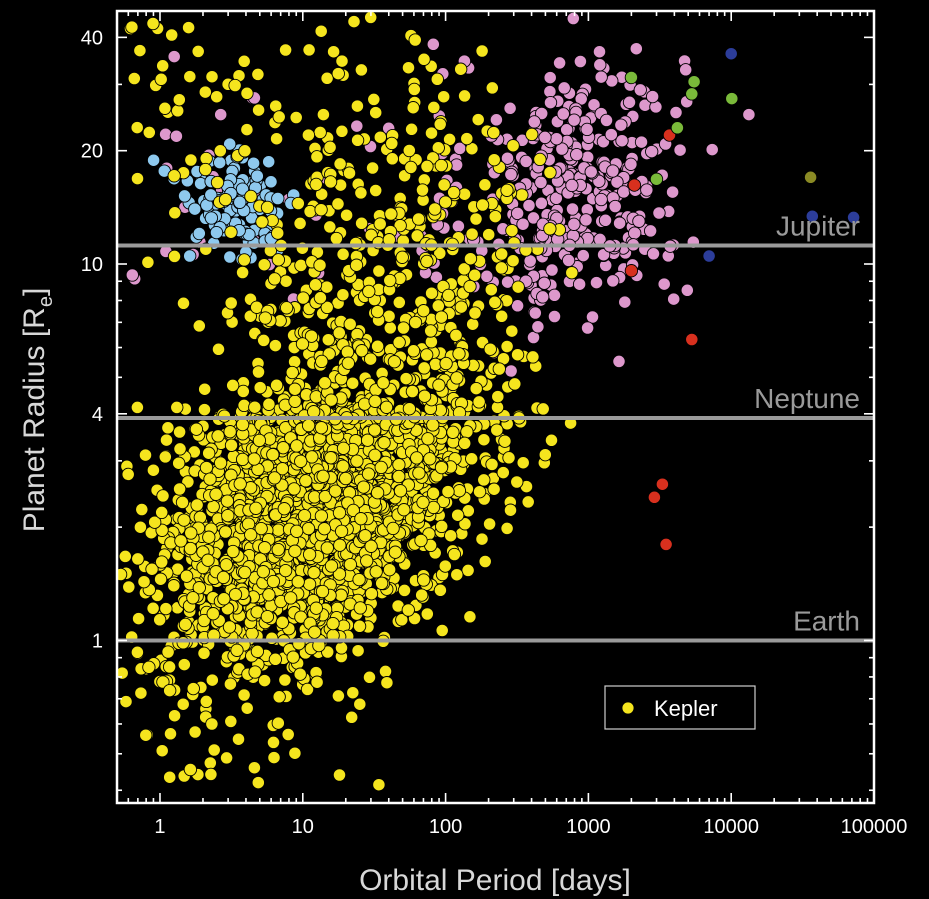  I want to click on x-tick-label: 100000, so click(874, 827).